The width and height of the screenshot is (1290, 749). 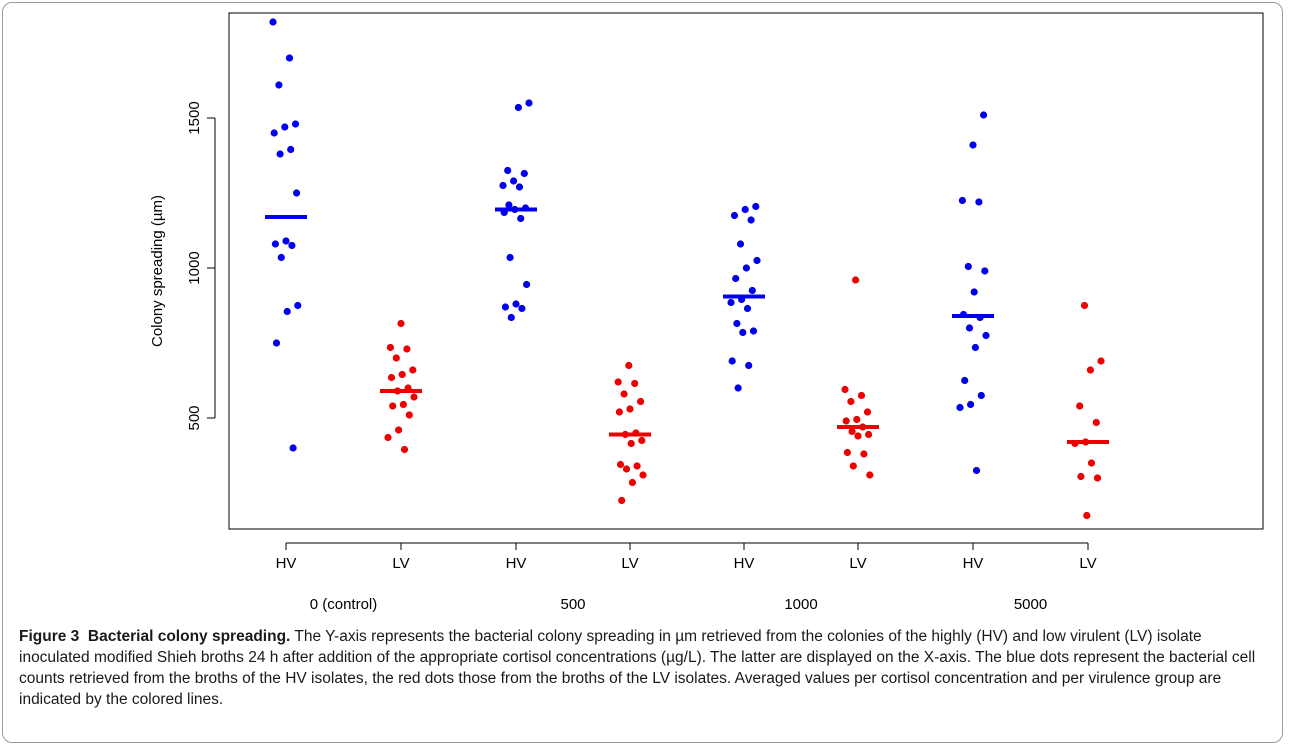 What do you see at coordinates (189, 636) in the screenshot?
I see `caption-title: Bacterial colony spreading.` at bounding box center [189, 636].